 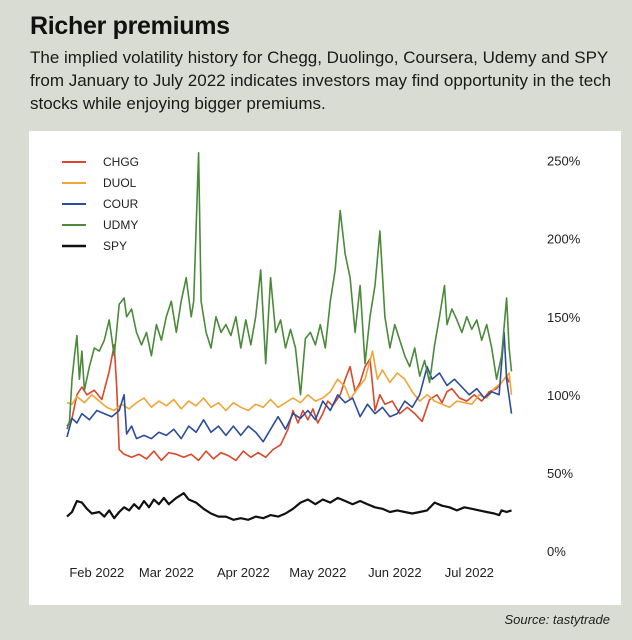 I want to click on y-tick-label: 0%, so click(x=556, y=551).